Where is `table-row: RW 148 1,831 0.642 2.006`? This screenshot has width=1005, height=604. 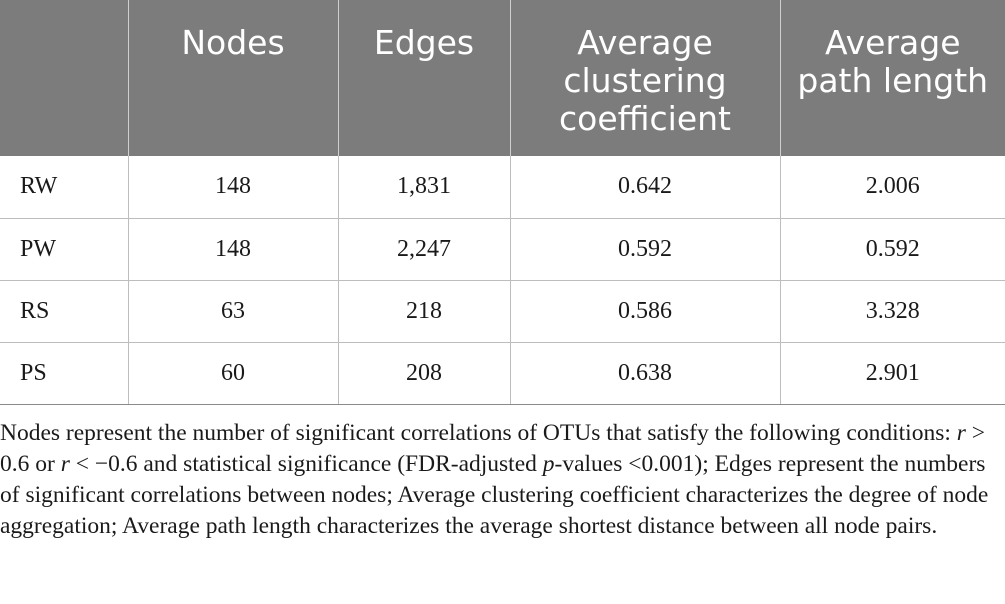
table-row: RW 148 1,831 0.642 2.006 is located at coordinates (502, 187).